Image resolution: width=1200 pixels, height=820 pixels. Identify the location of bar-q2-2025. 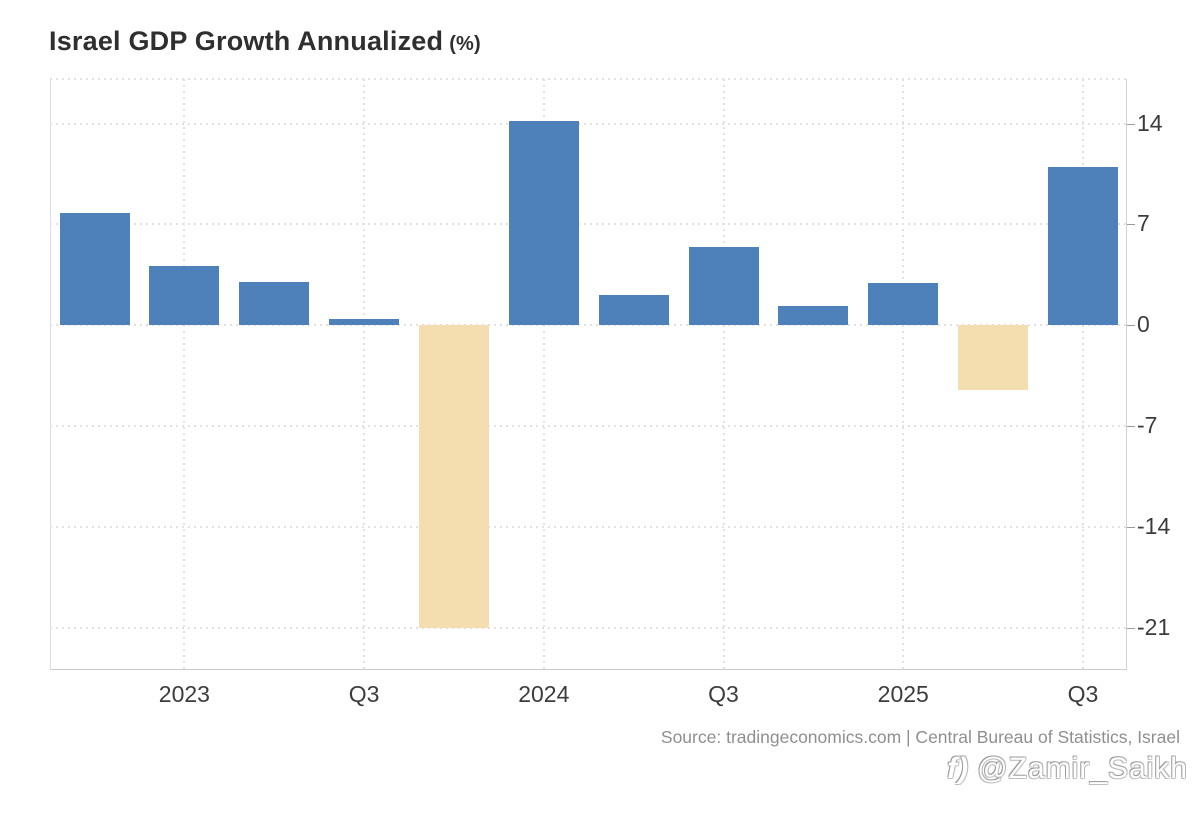
(993, 357).